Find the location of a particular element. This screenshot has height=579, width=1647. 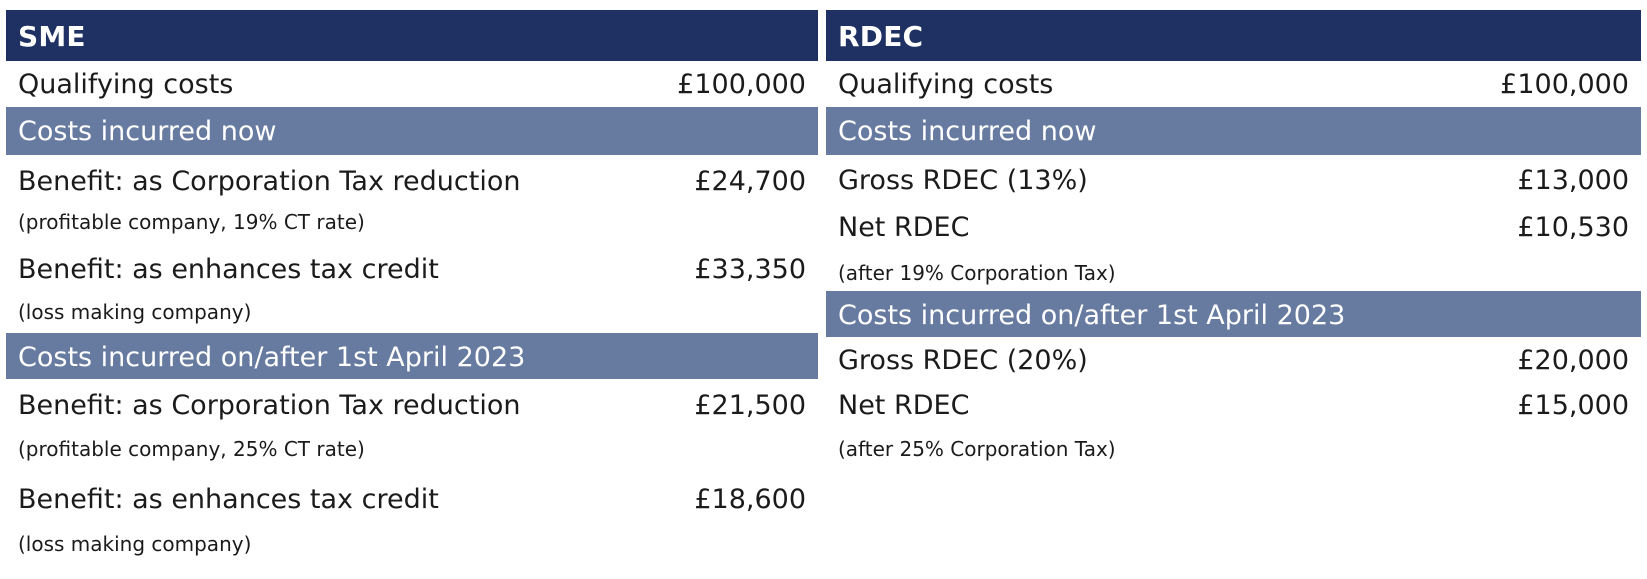

sme-now-credit-row: Benefit: as enhances tax credit £33,350 is located at coordinates (412, 269).